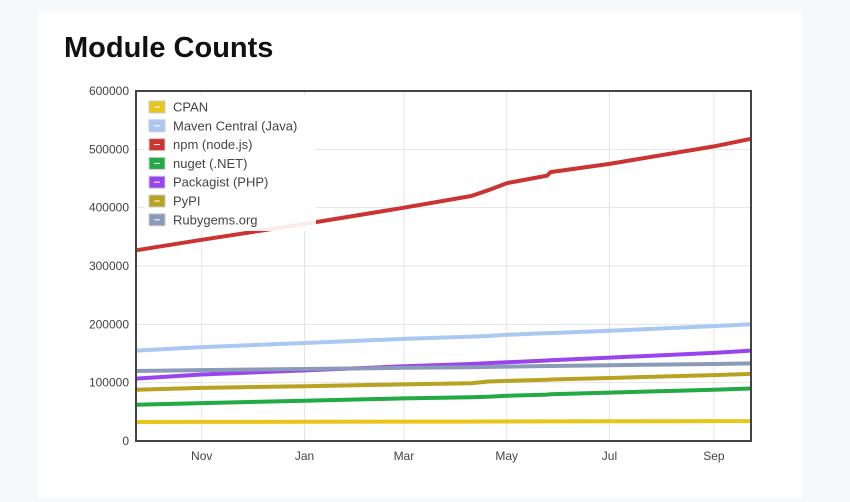 This screenshot has width=850, height=502. I want to click on y-tick-label: 500000, so click(109, 149).